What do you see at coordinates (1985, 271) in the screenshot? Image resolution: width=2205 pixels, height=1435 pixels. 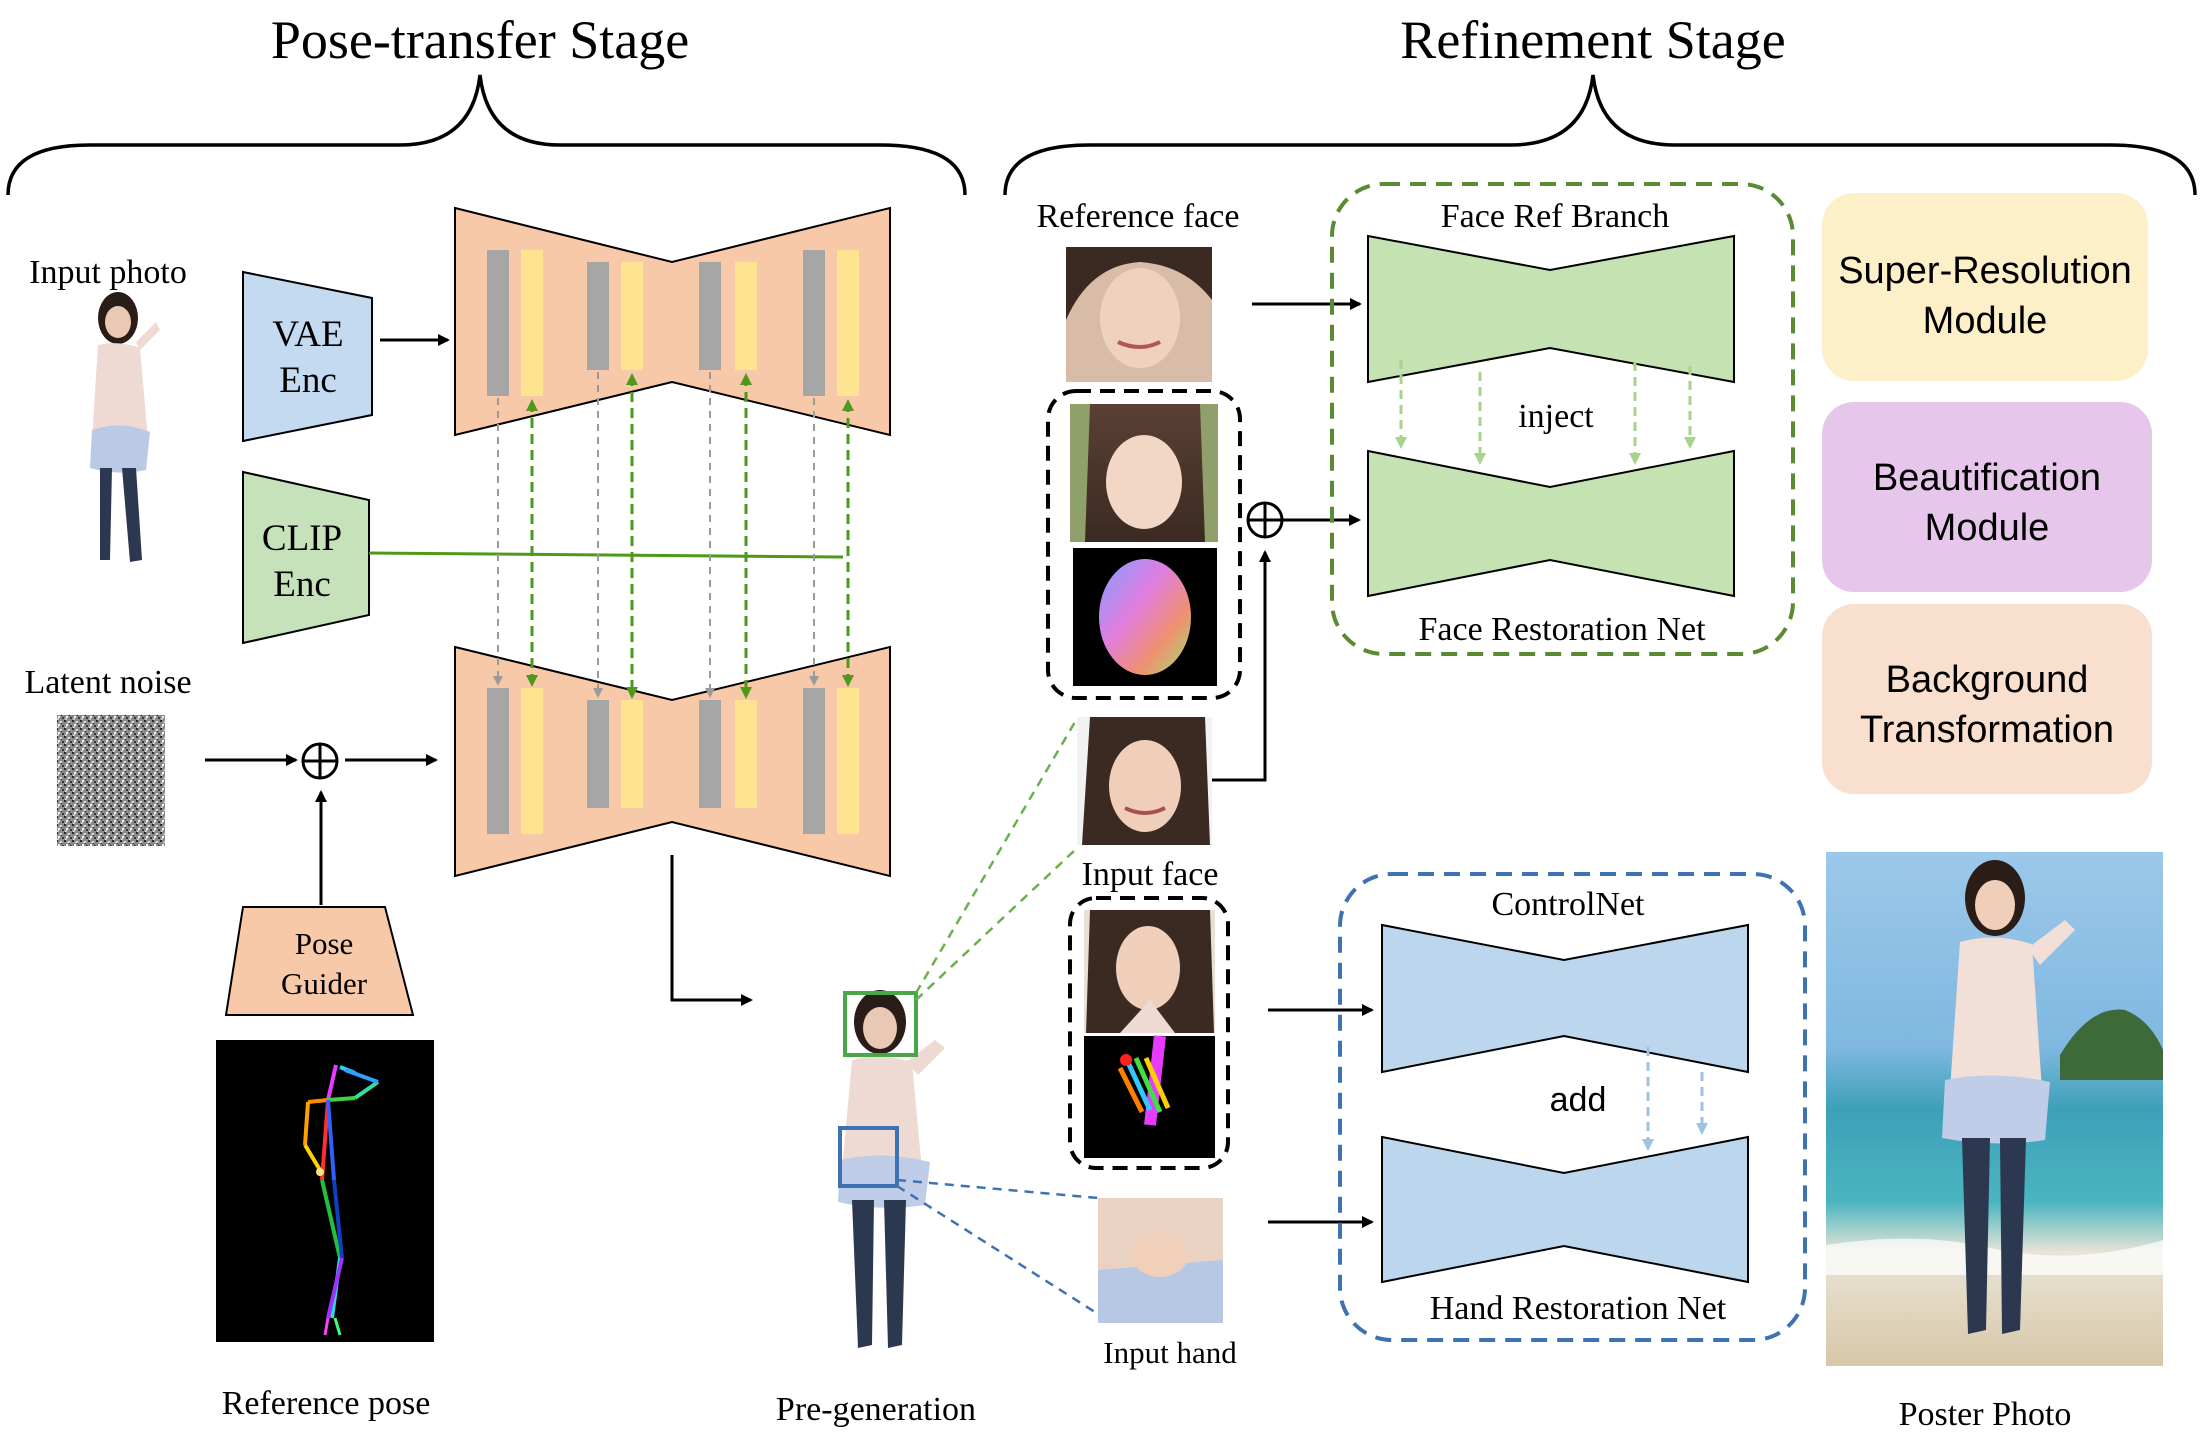 I see `super-resolution-label-1: Super-Resolution` at bounding box center [1985, 271].